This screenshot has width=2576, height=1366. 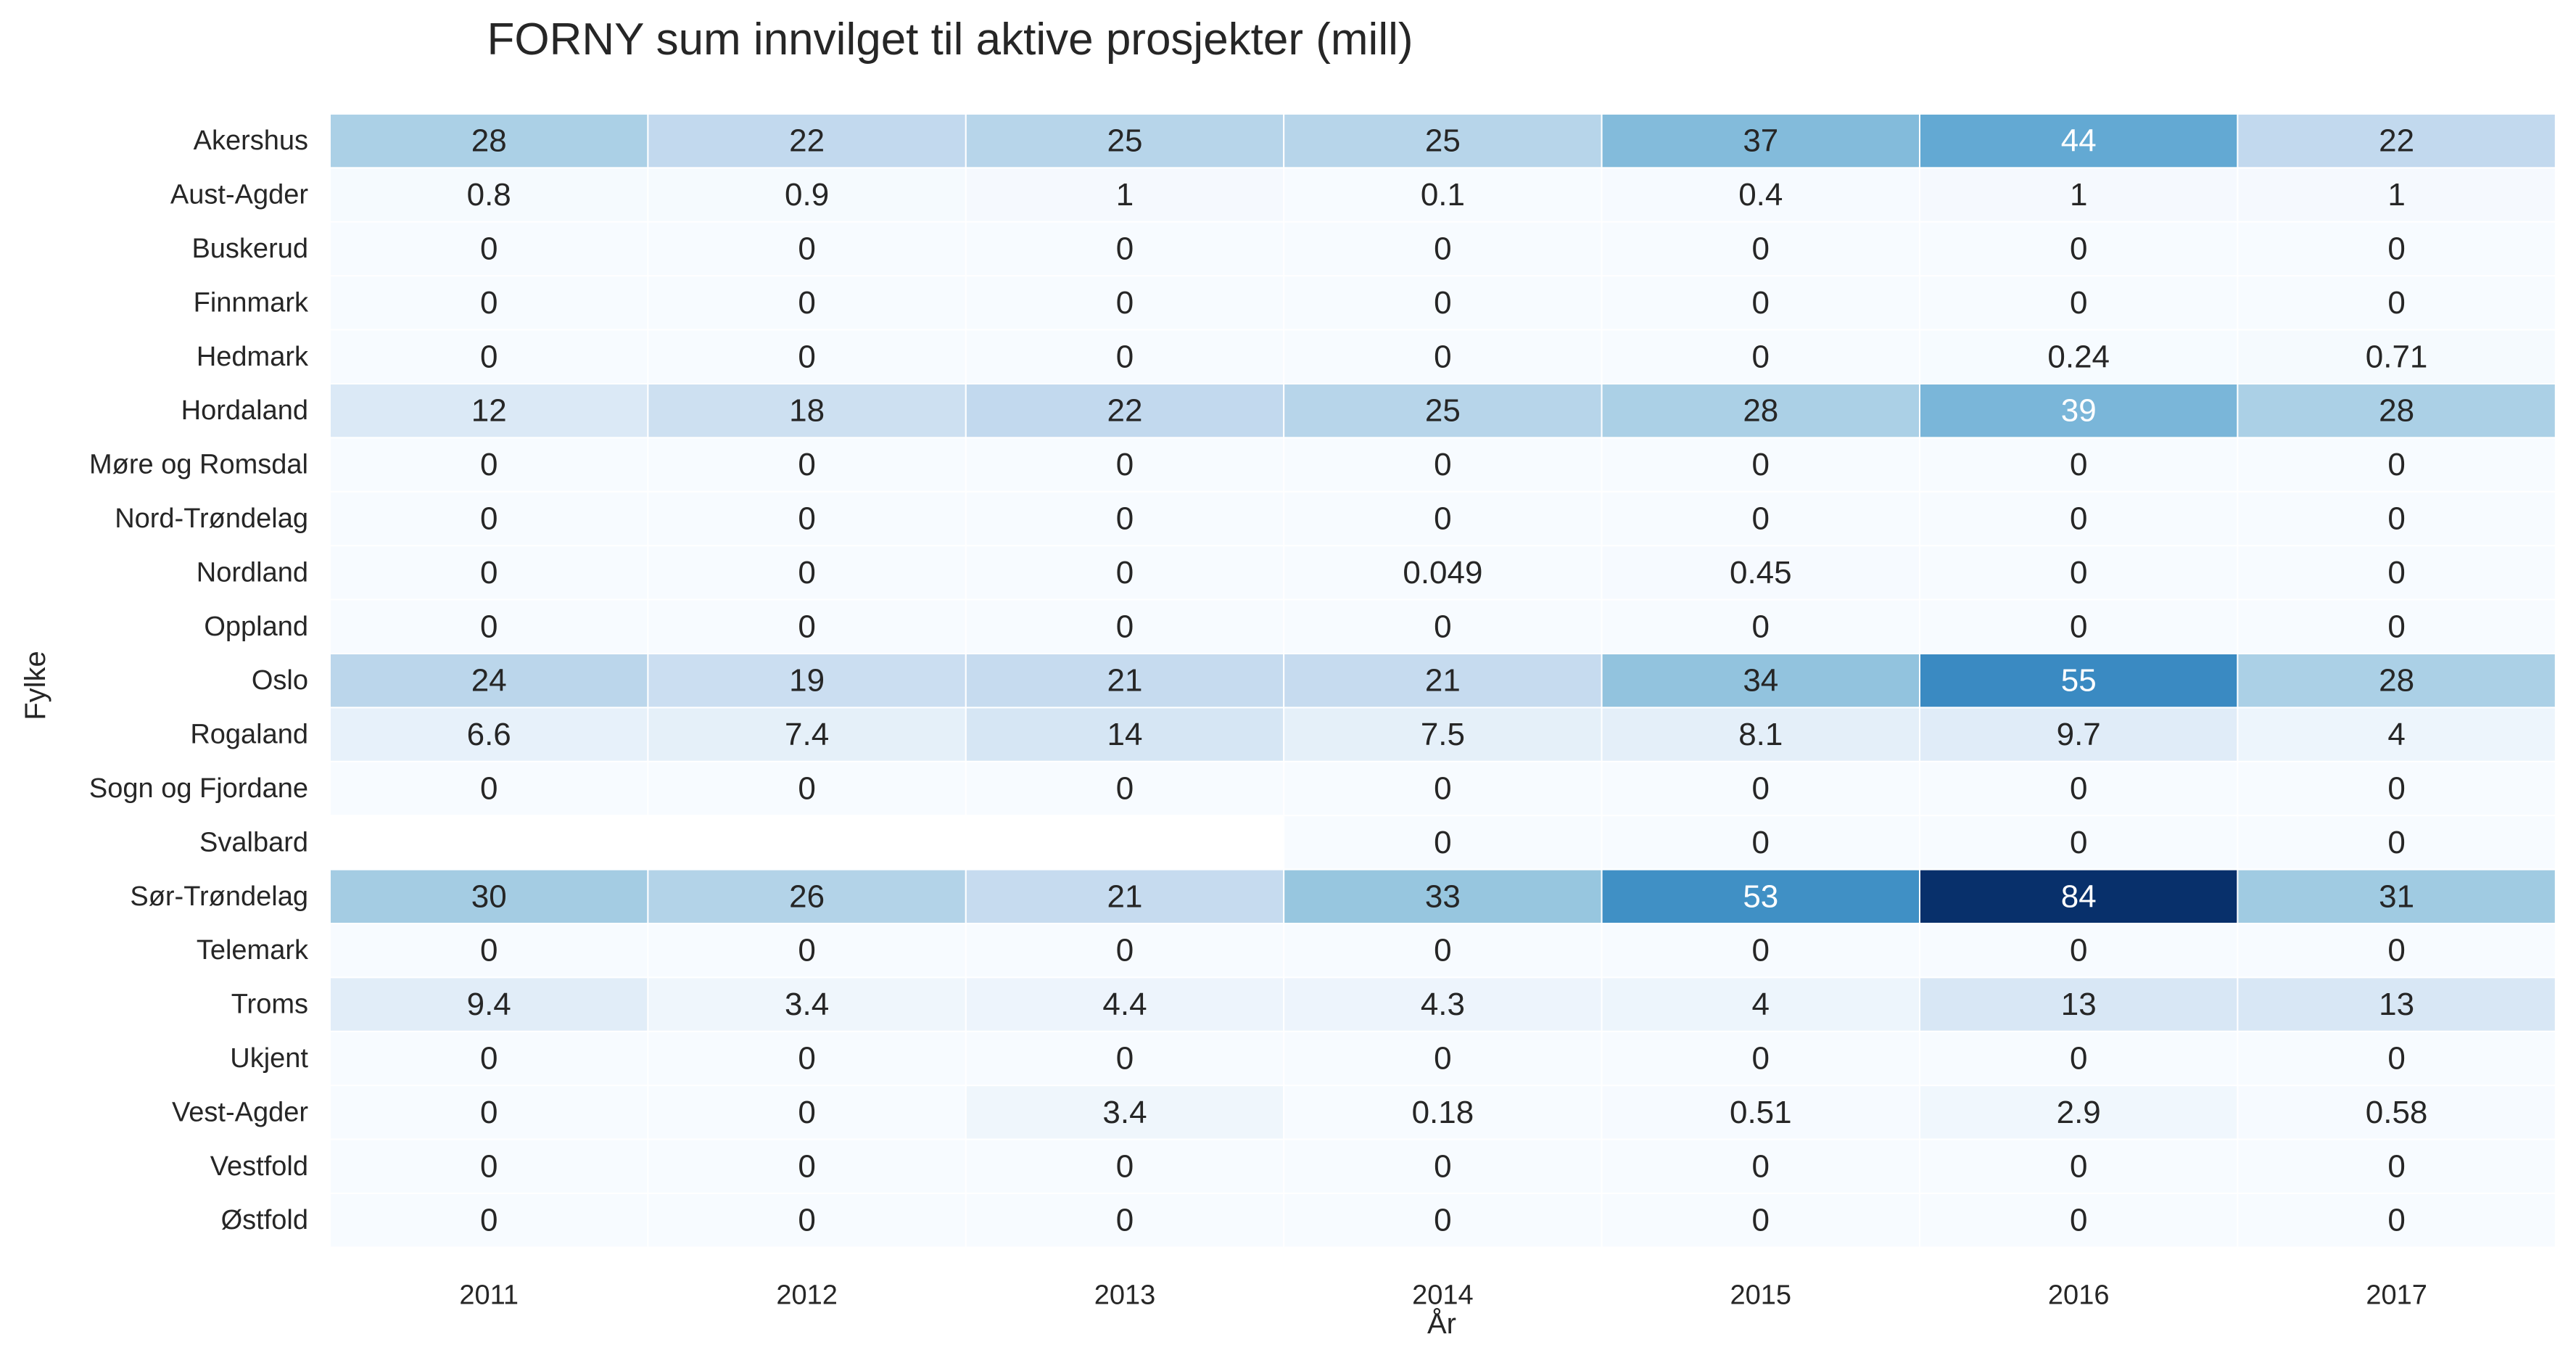 I want to click on cell-value-label: 33, so click(x=1443, y=897).